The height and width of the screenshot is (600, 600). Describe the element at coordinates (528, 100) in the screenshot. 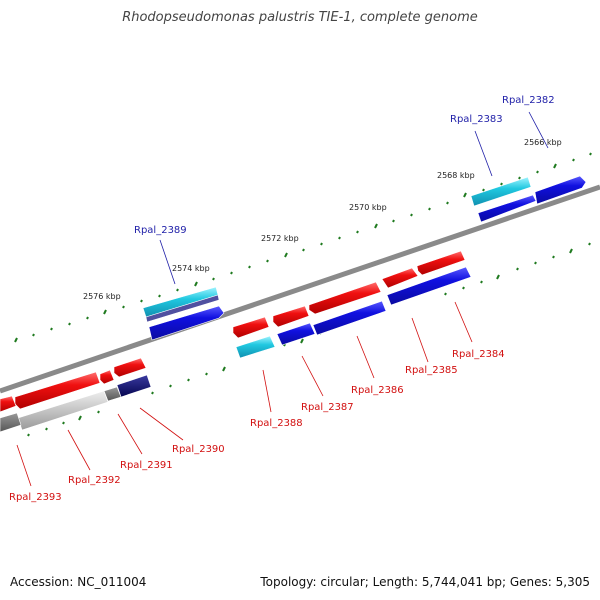

I see `gene-label-rpal-2382: Rpal_2382` at that location.